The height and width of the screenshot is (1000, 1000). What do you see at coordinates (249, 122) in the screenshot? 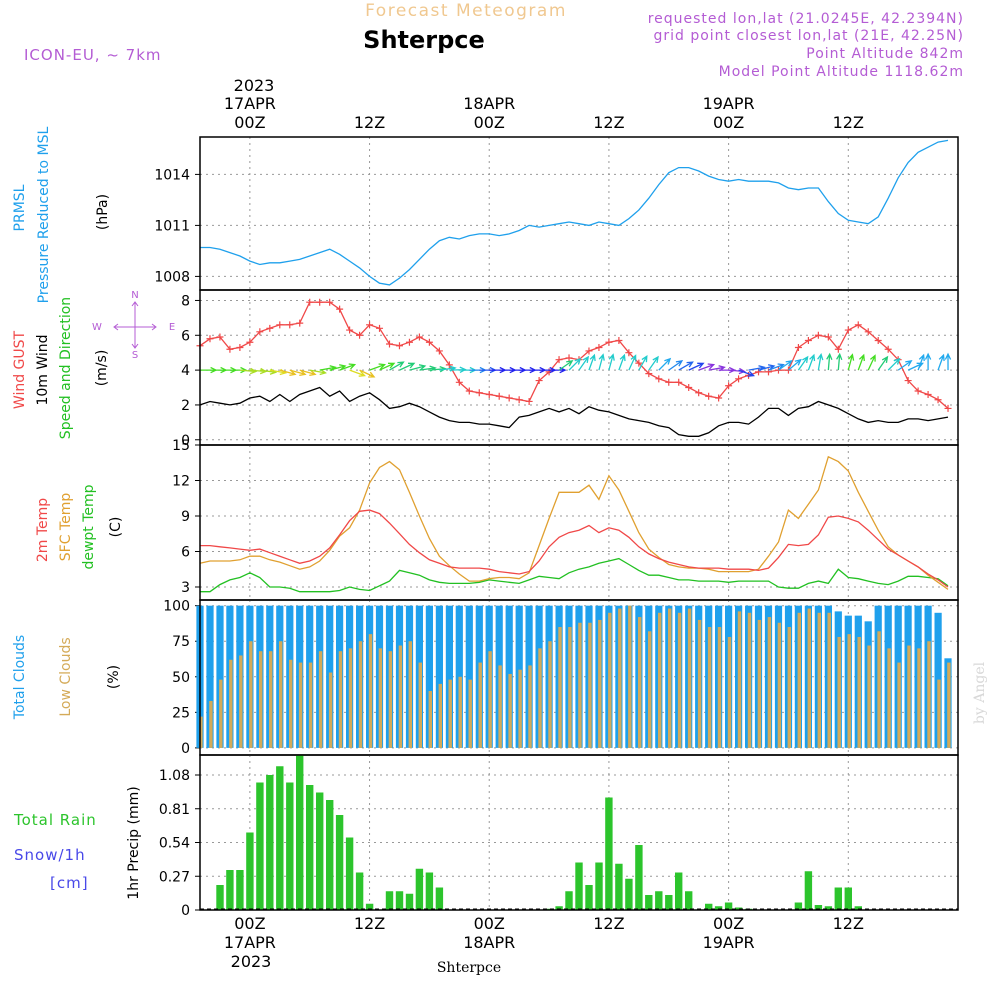
I see `top-hour-label: 00Z` at bounding box center [249, 122].